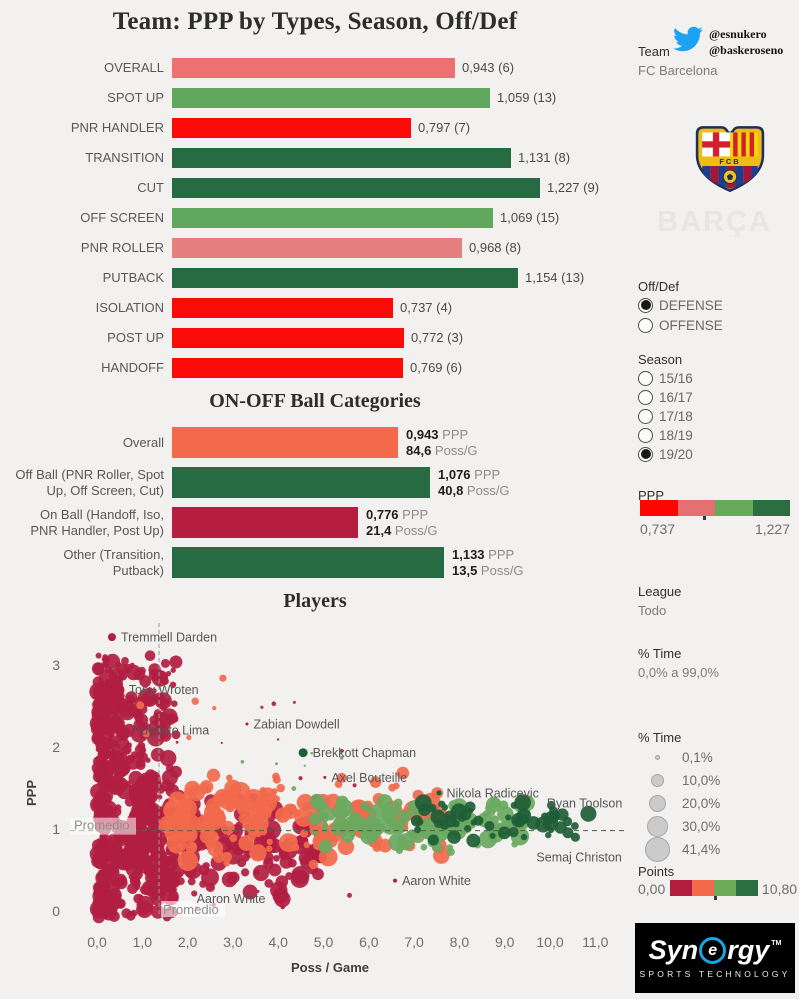  What do you see at coordinates (676, 416) in the screenshot?
I see `radio-option-label: 17/18` at bounding box center [676, 416].